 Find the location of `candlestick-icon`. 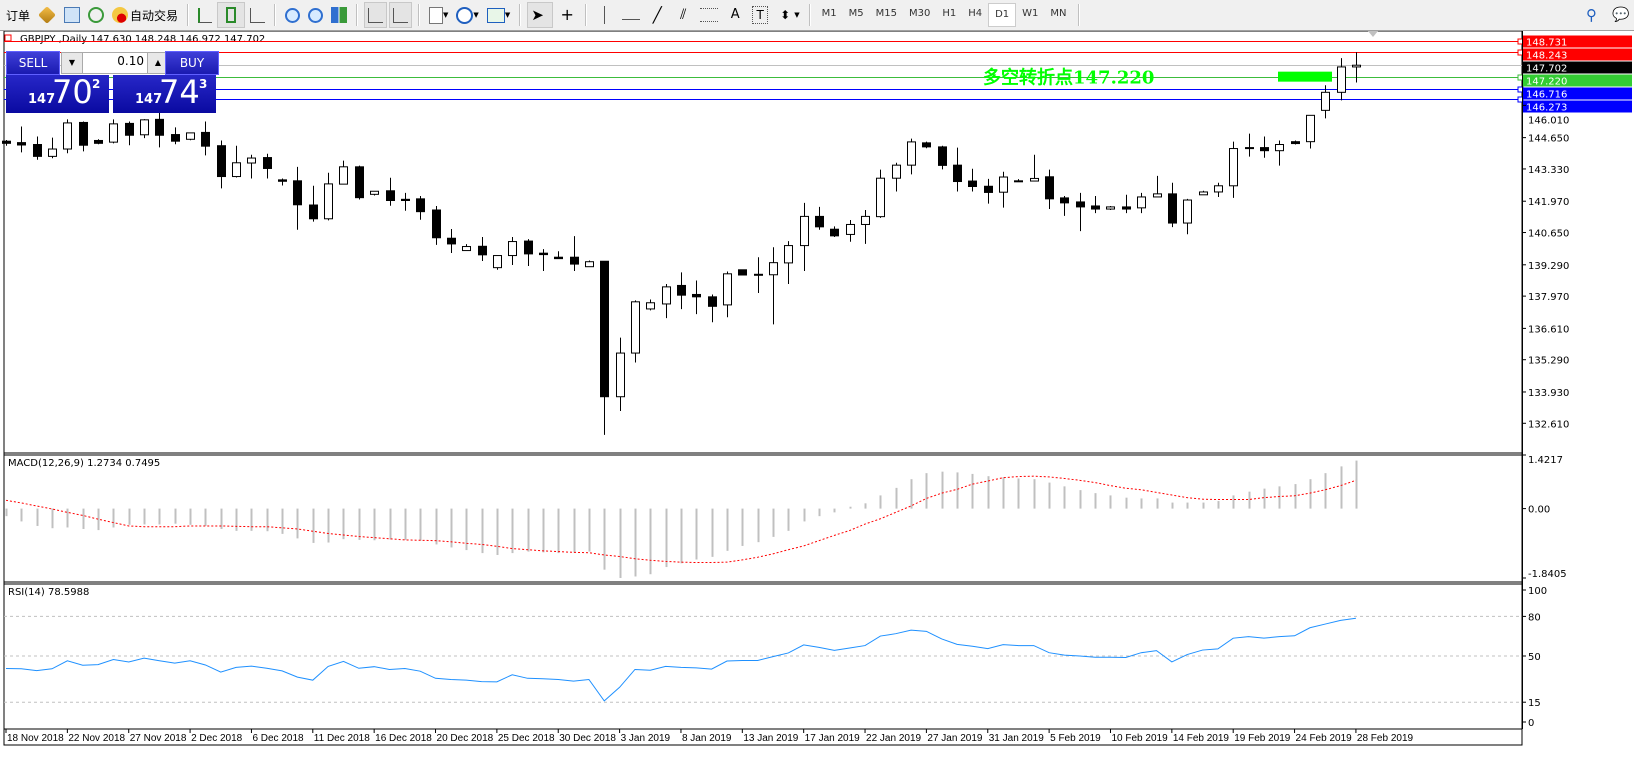

candlestick-icon is located at coordinates (231, 15).